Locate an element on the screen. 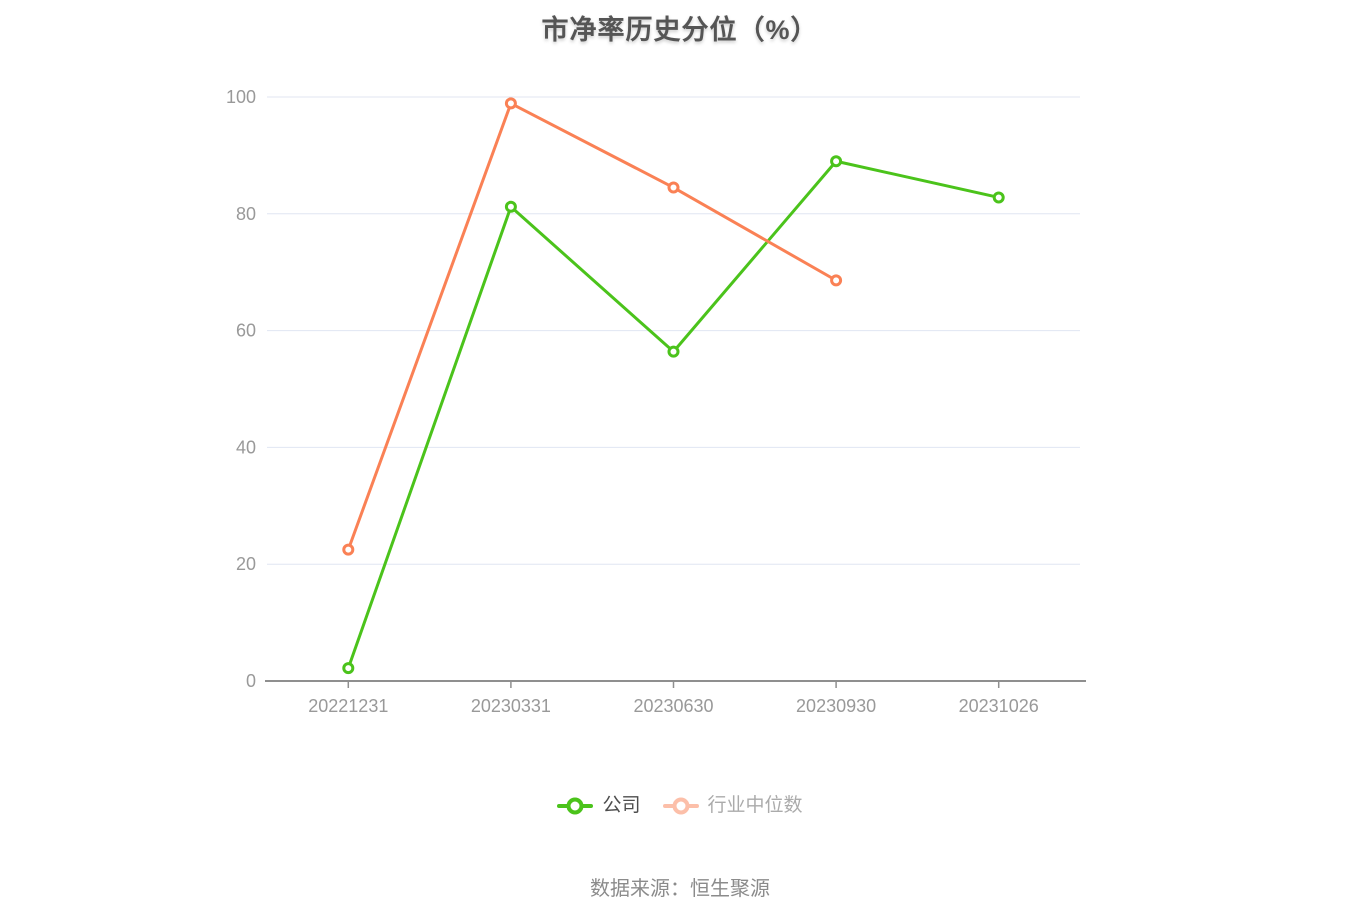 The height and width of the screenshot is (920, 1360). y-axis-tick-label: 20 is located at coordinates (246, 564).